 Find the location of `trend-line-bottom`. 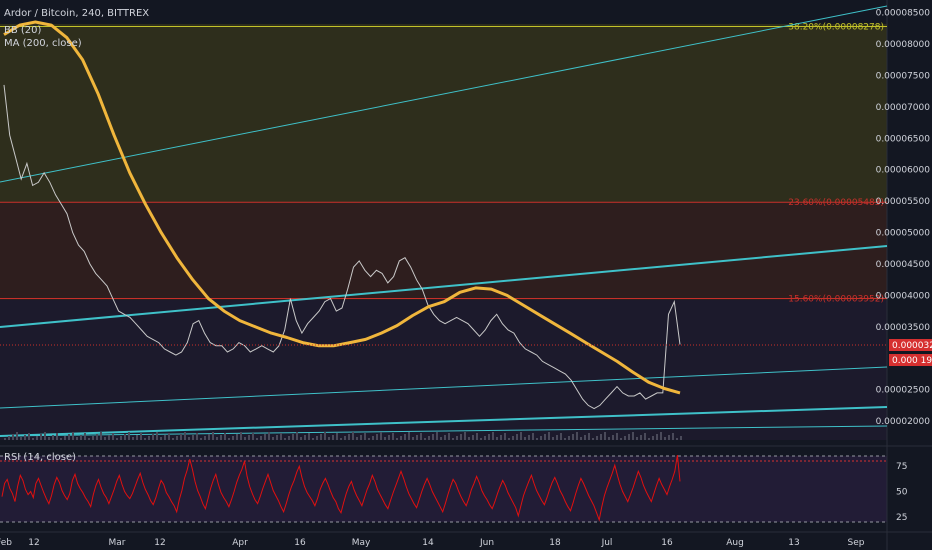

trend-line-bottom is located at coordinates (444, 431).